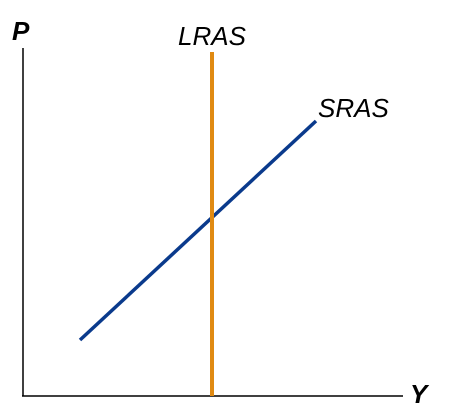 This screenshot has width=450, height=415. I want to click on lras-label: LRAS, so click(212, 36).